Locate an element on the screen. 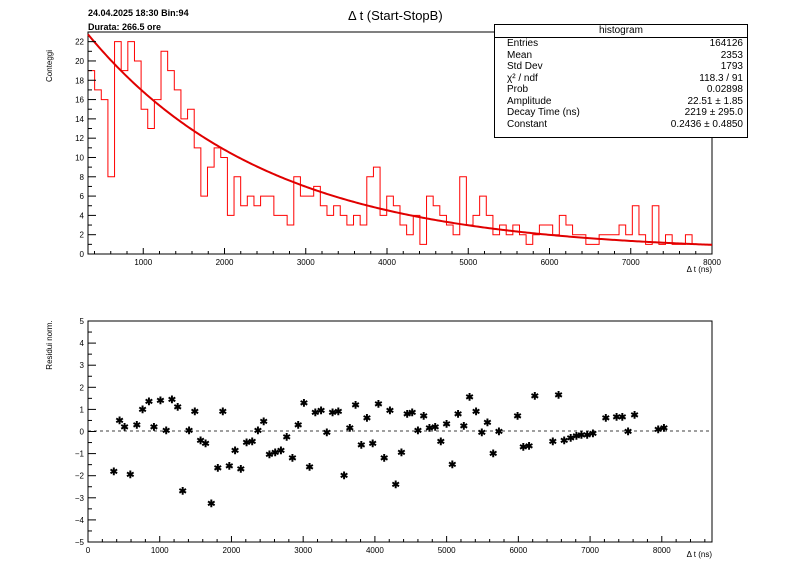 Image resolution: width=798 pixels, height=574 pixels. y-tick-label: 22 is located at coordinates (79, 42).